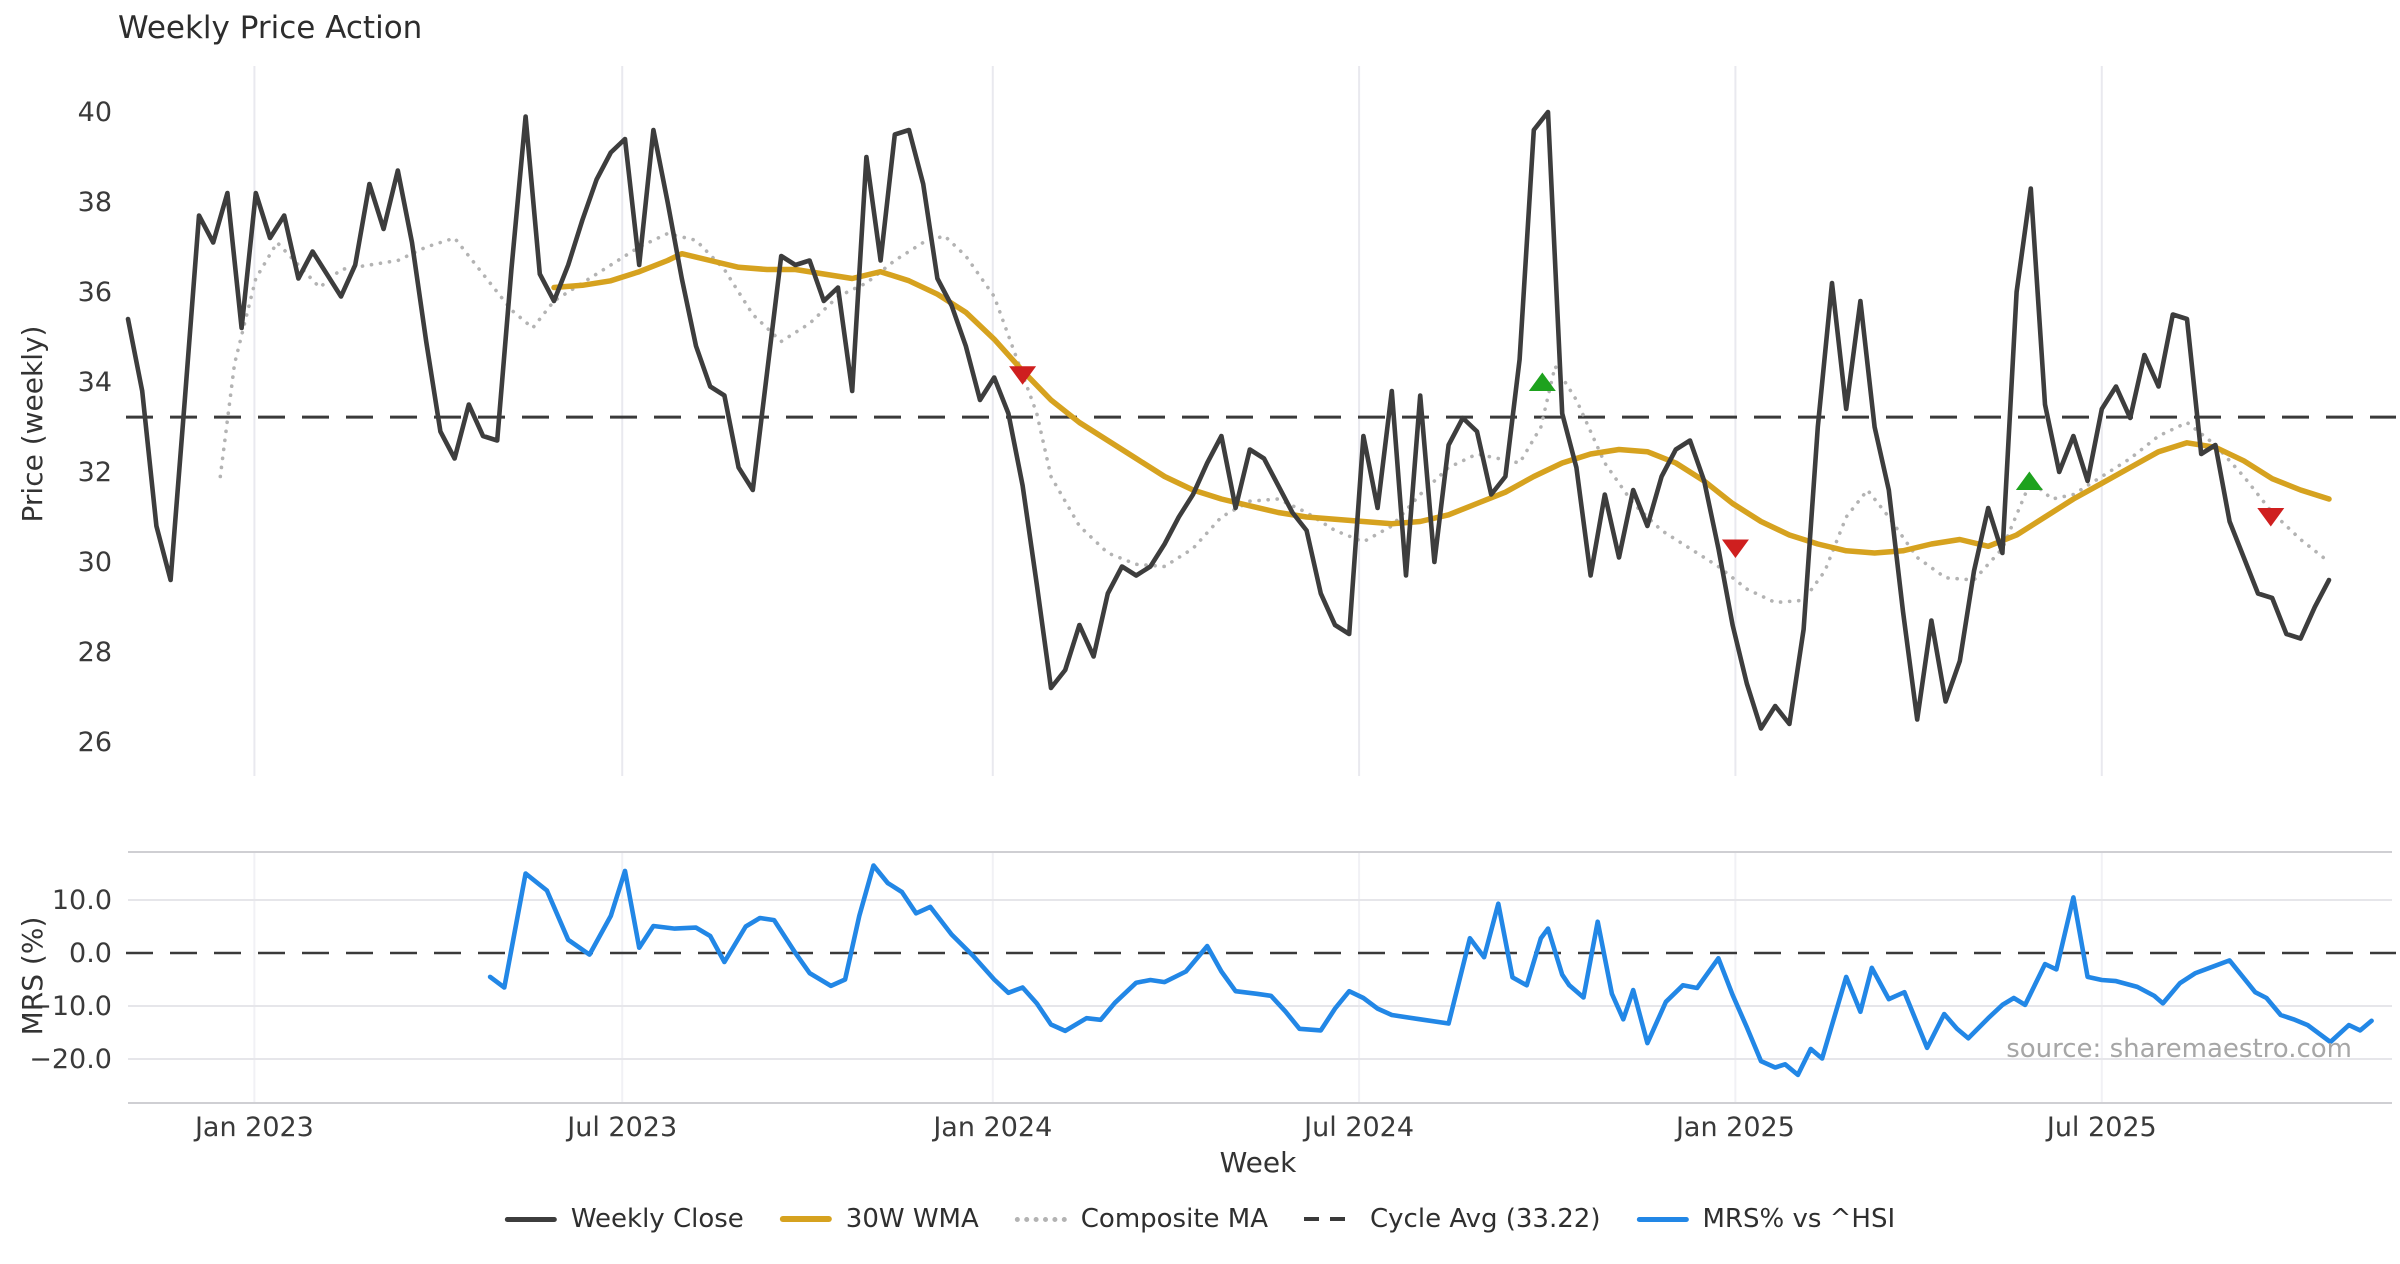 Image resolution: width=2400 pixels, height=1264 pixels. Describe the element at coordinates (1258, 1162) in the screenshot. I see `x-axis-label: Week` at that location.